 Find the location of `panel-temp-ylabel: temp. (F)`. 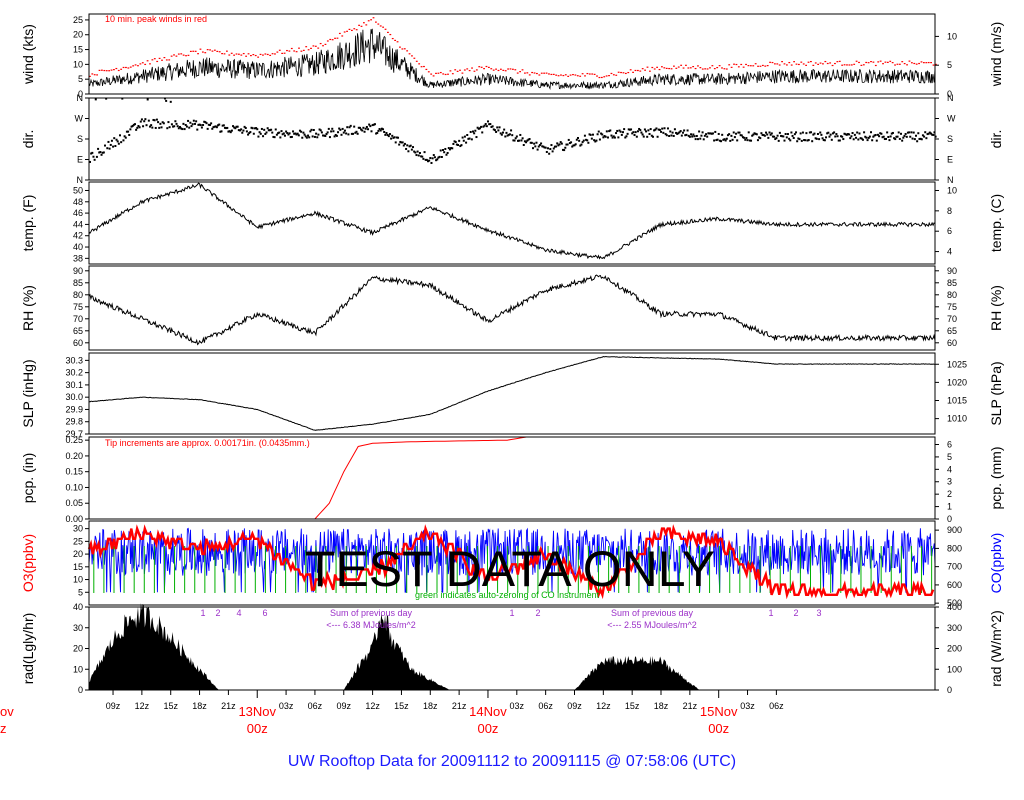

panel-temp-ylabel: temp. (F) is located at coordinates (28, 223).